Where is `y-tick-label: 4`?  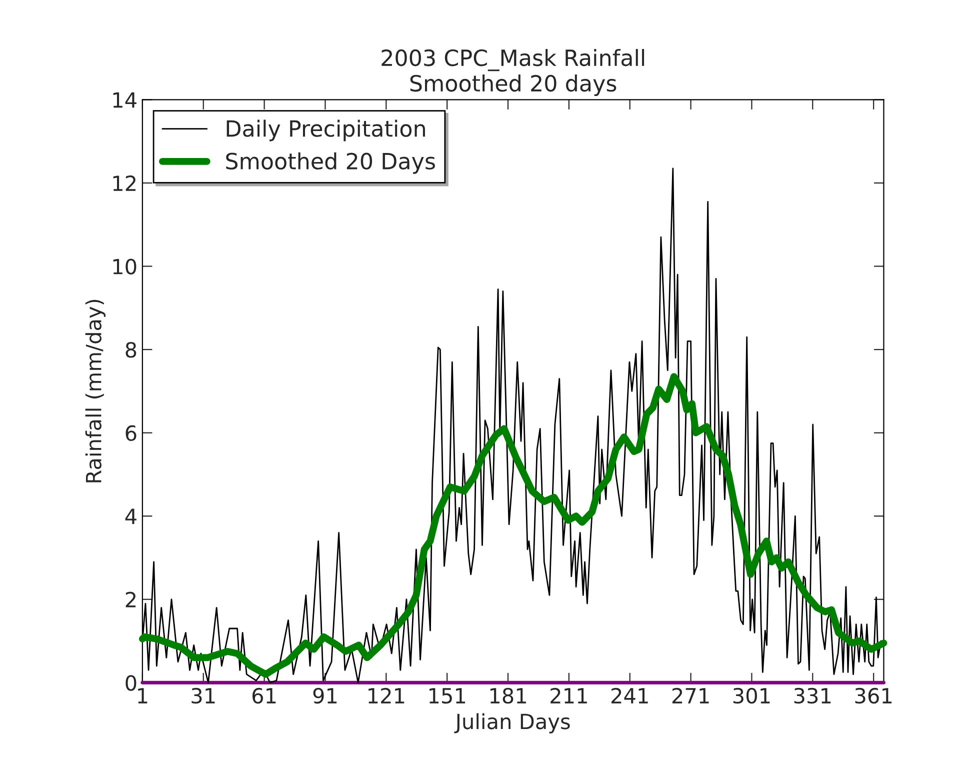
y-tick-label: 4 is located at coordinates (130, 516).